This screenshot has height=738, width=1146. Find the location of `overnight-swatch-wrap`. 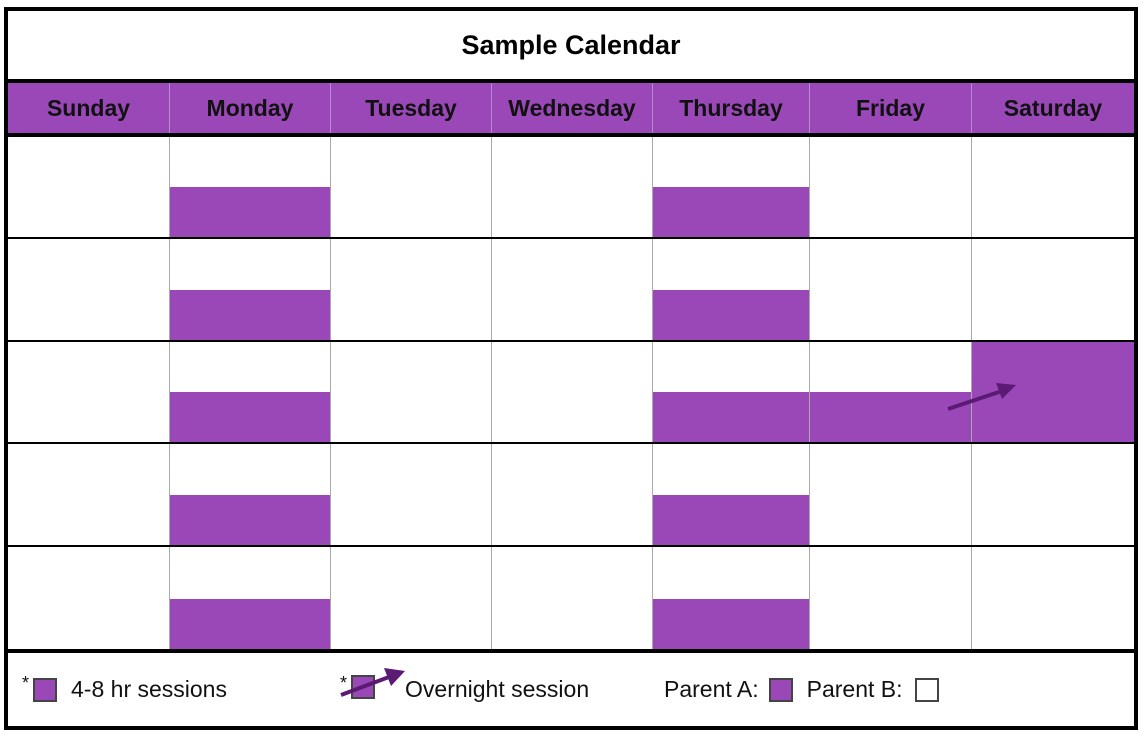

overnight-swatch-wrap is located at coordinates (373, 686).